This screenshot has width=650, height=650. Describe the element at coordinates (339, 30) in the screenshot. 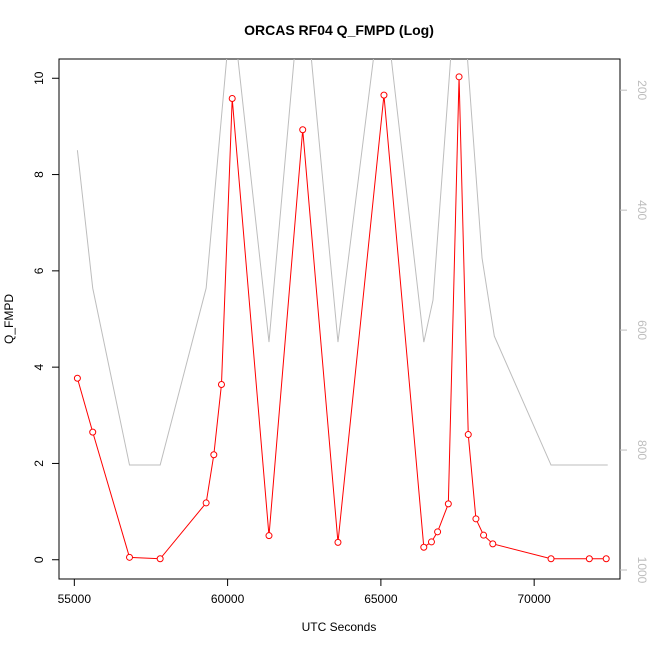

I see `chart-title: ORCAS RF04 Q_FMPD (Log)` at that location.